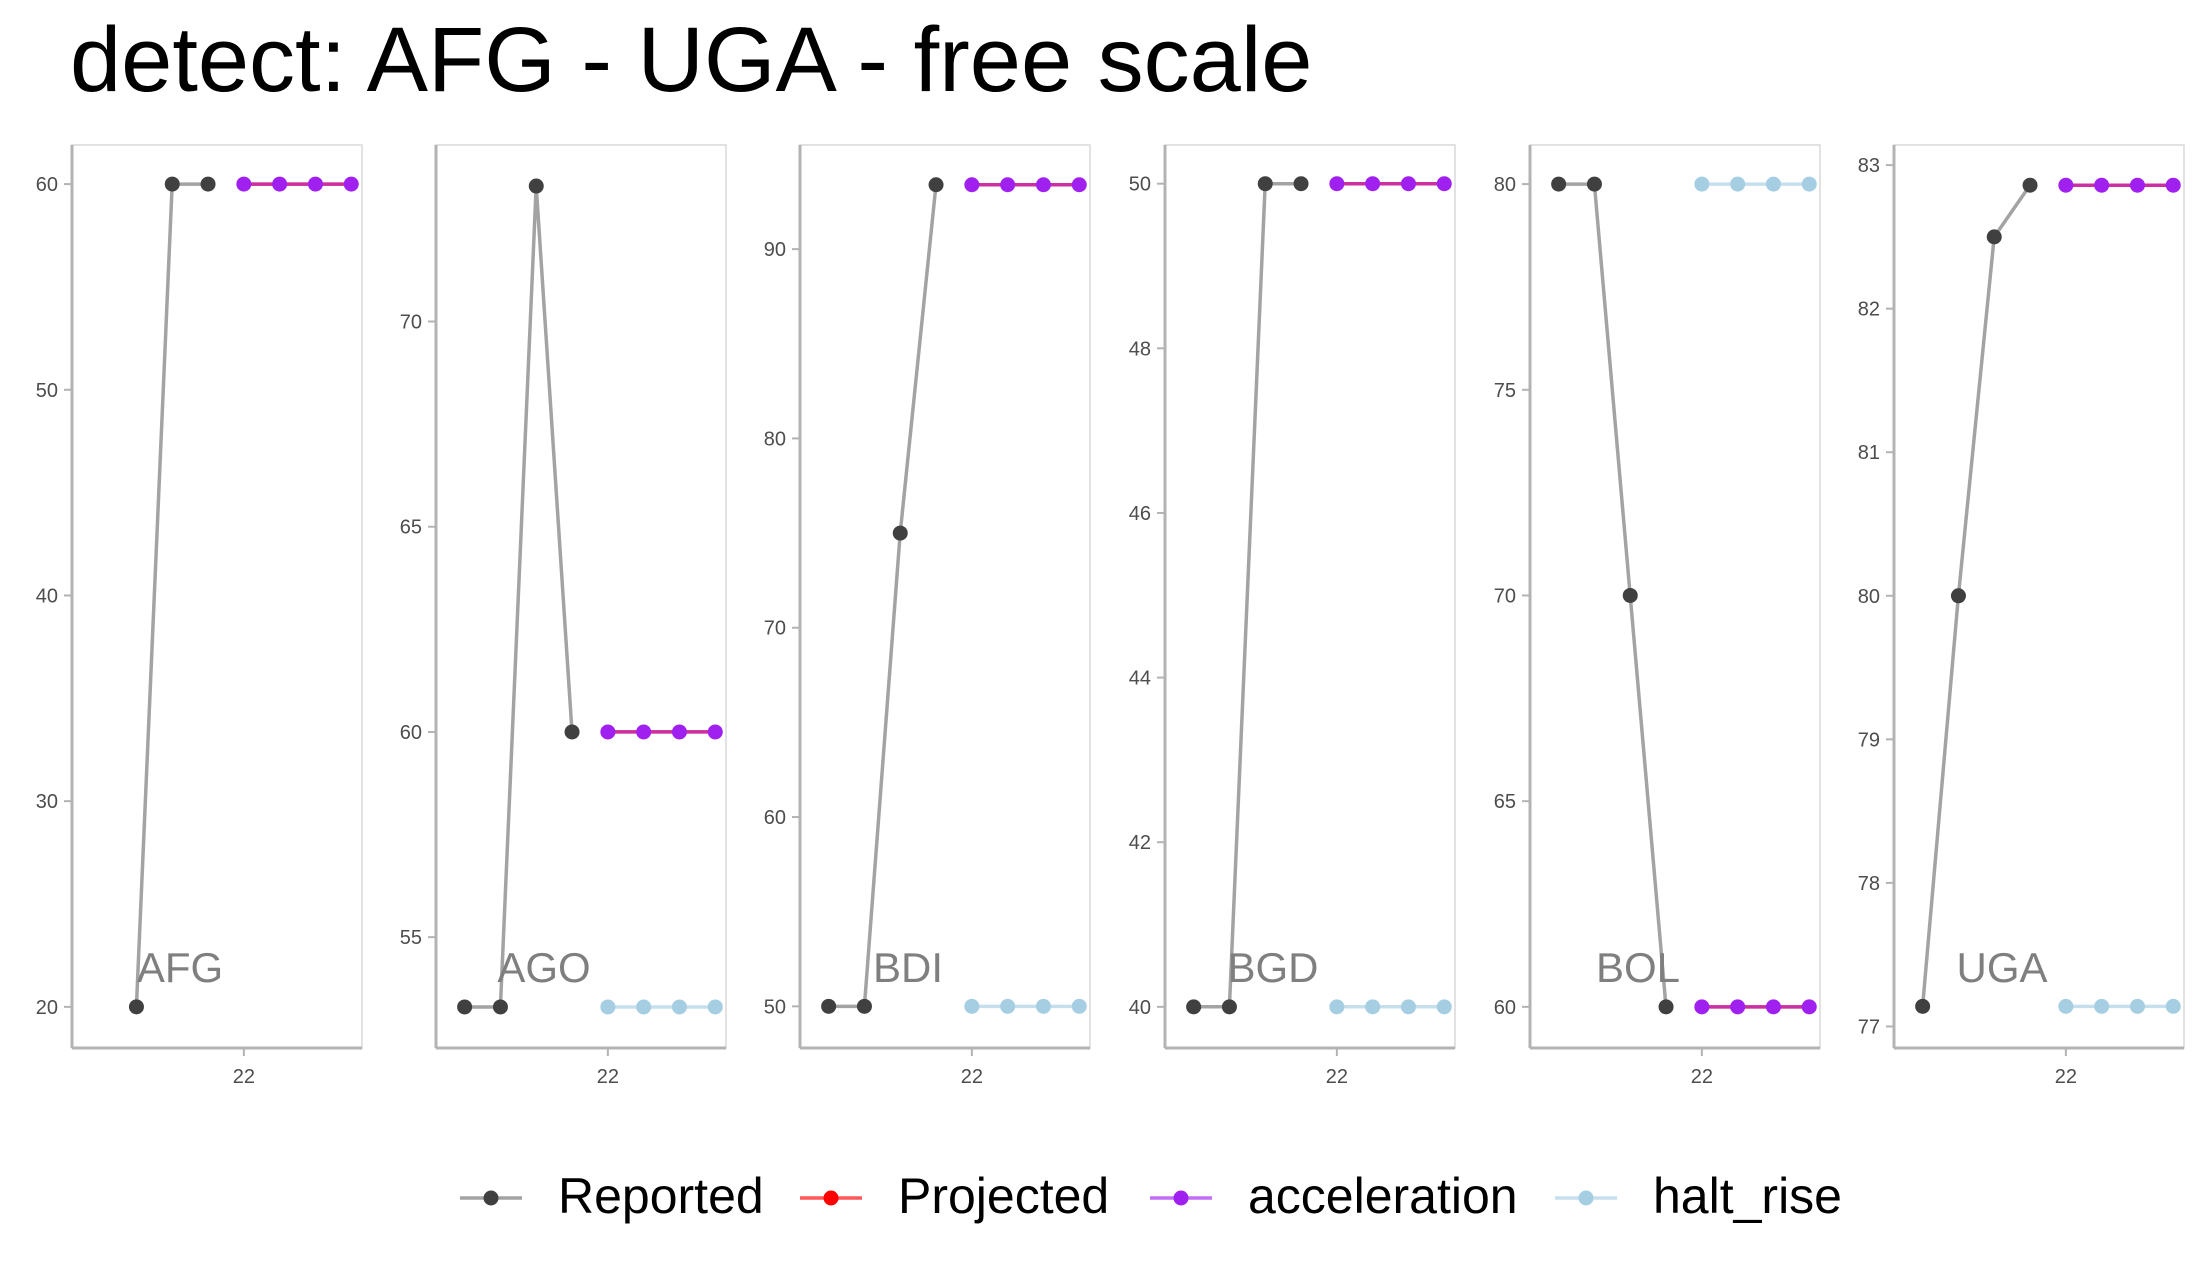 The width and height of the screenshot is (2205, 1275). Describe the element at coordinates (543, 967) in the screenshot. I see `panel-label: AGO` at that location.